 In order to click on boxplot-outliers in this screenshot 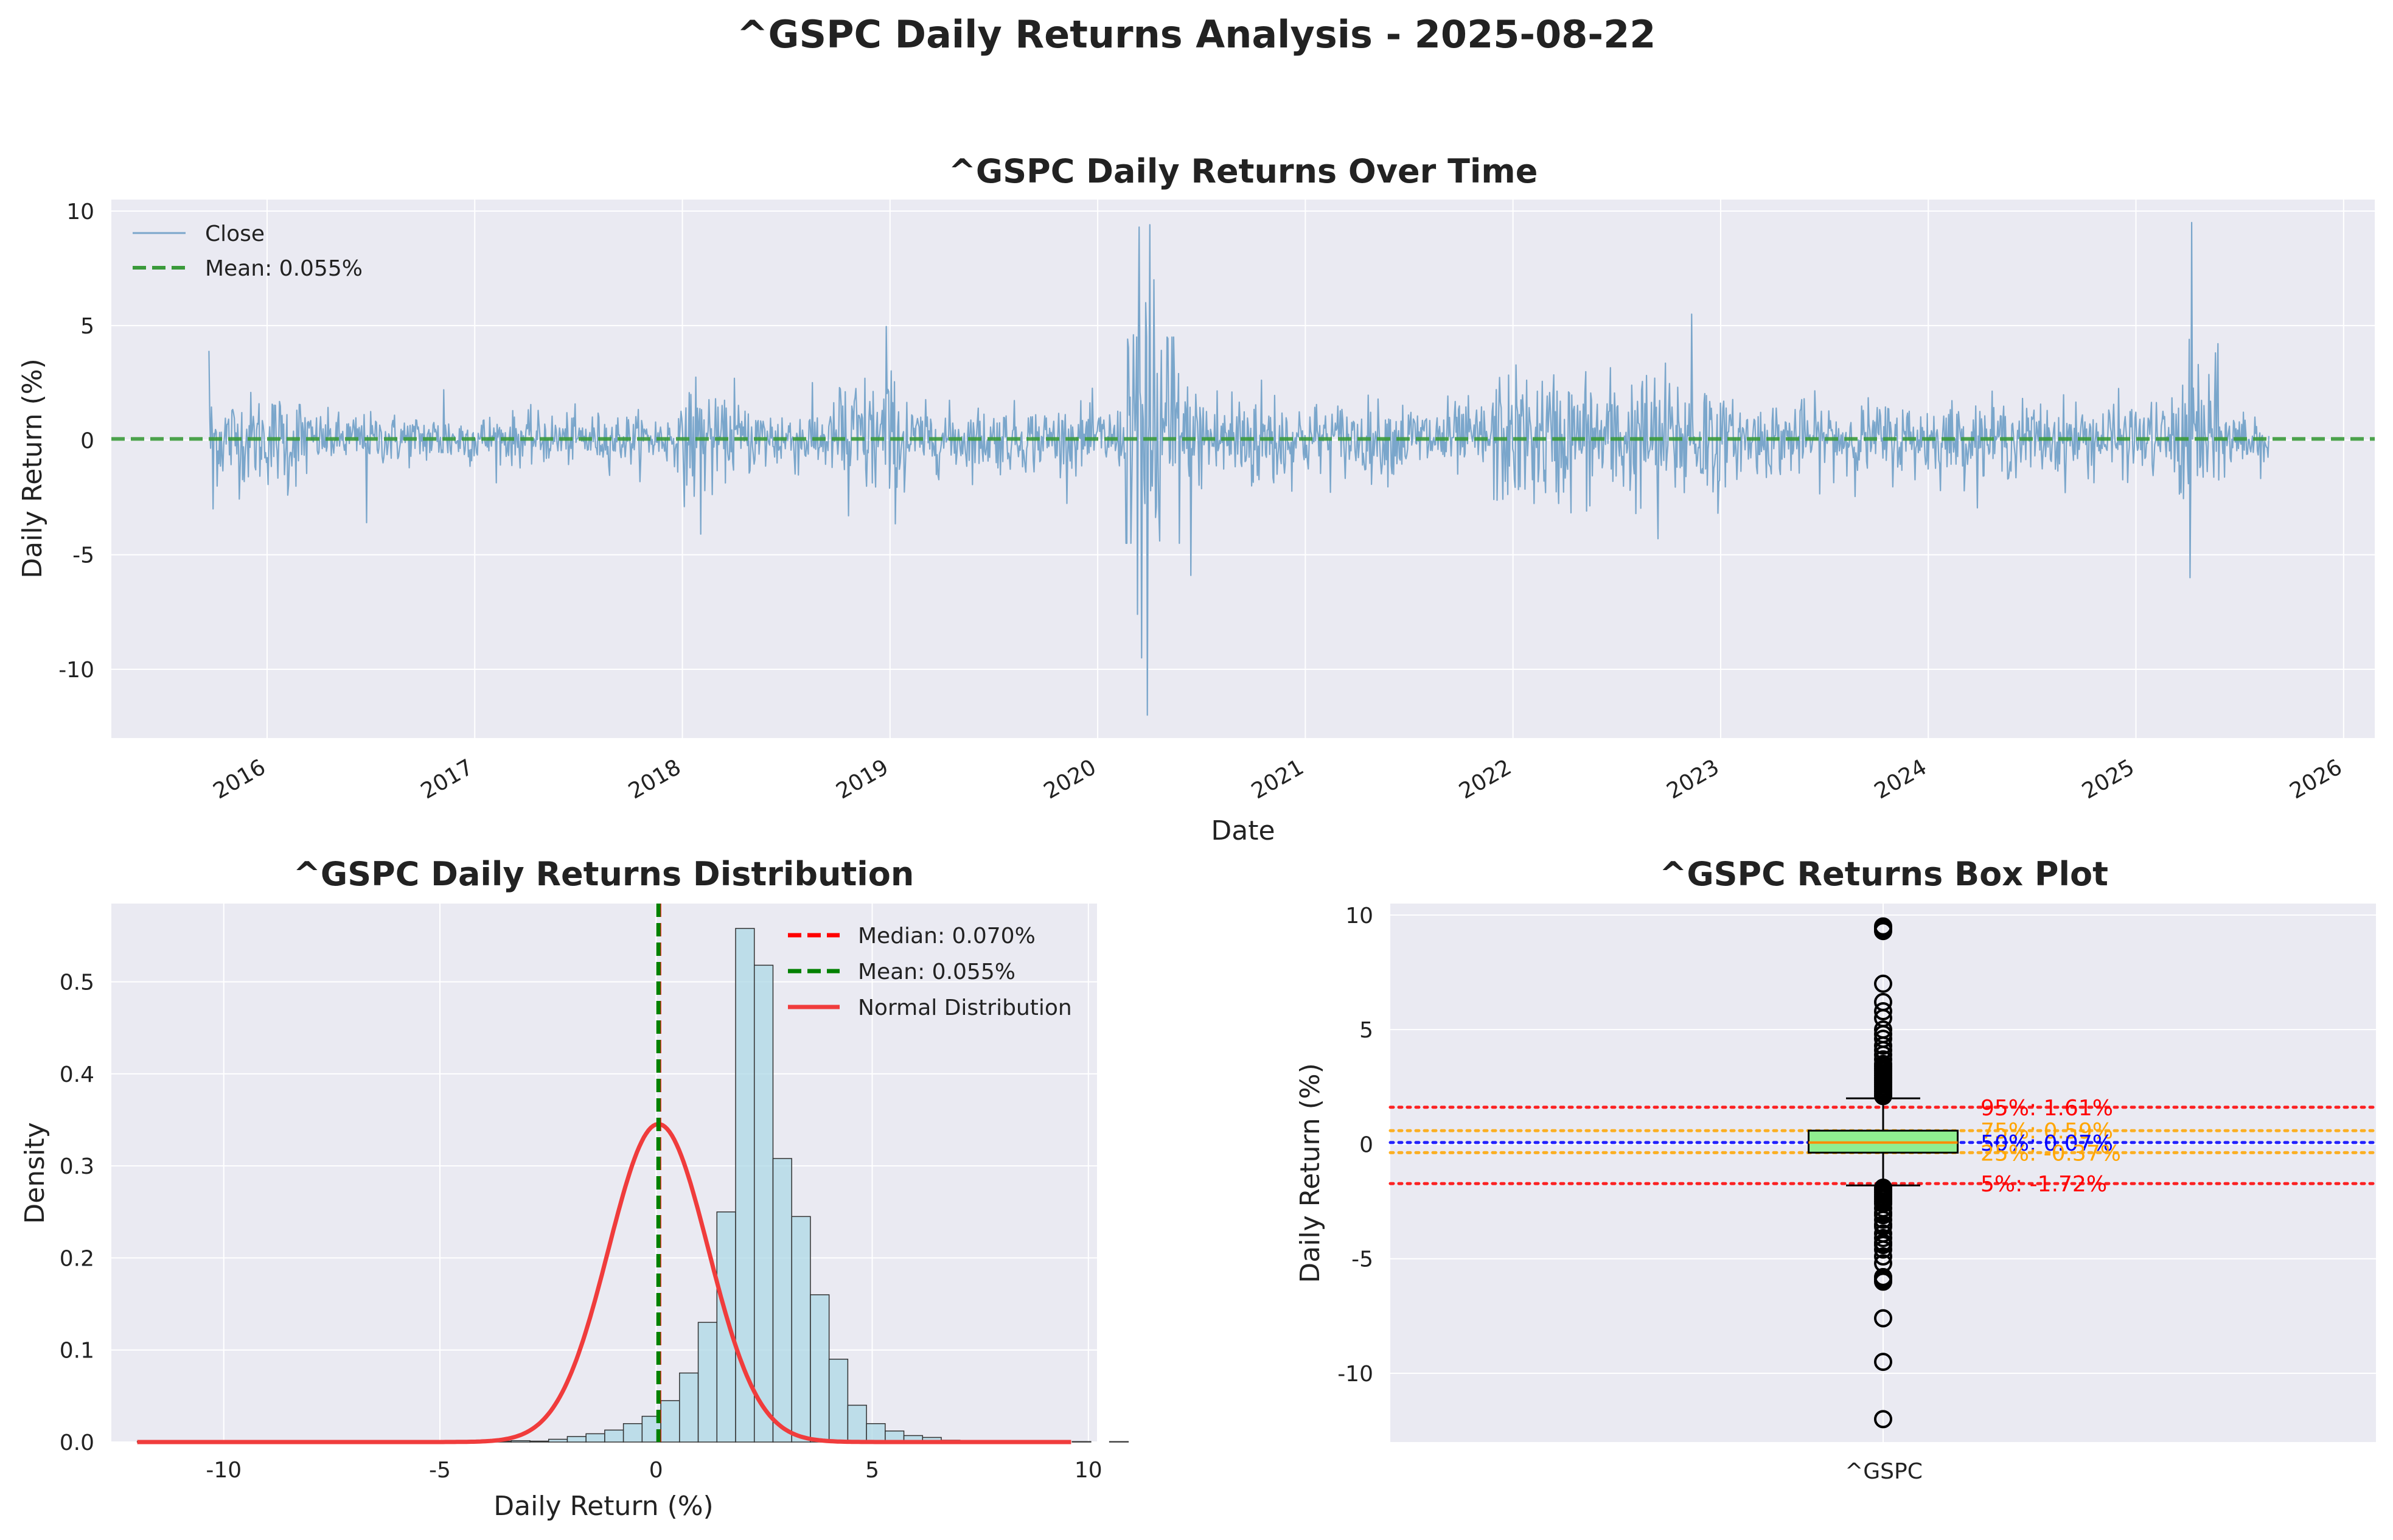, I will do `click(1883, 1173)`.